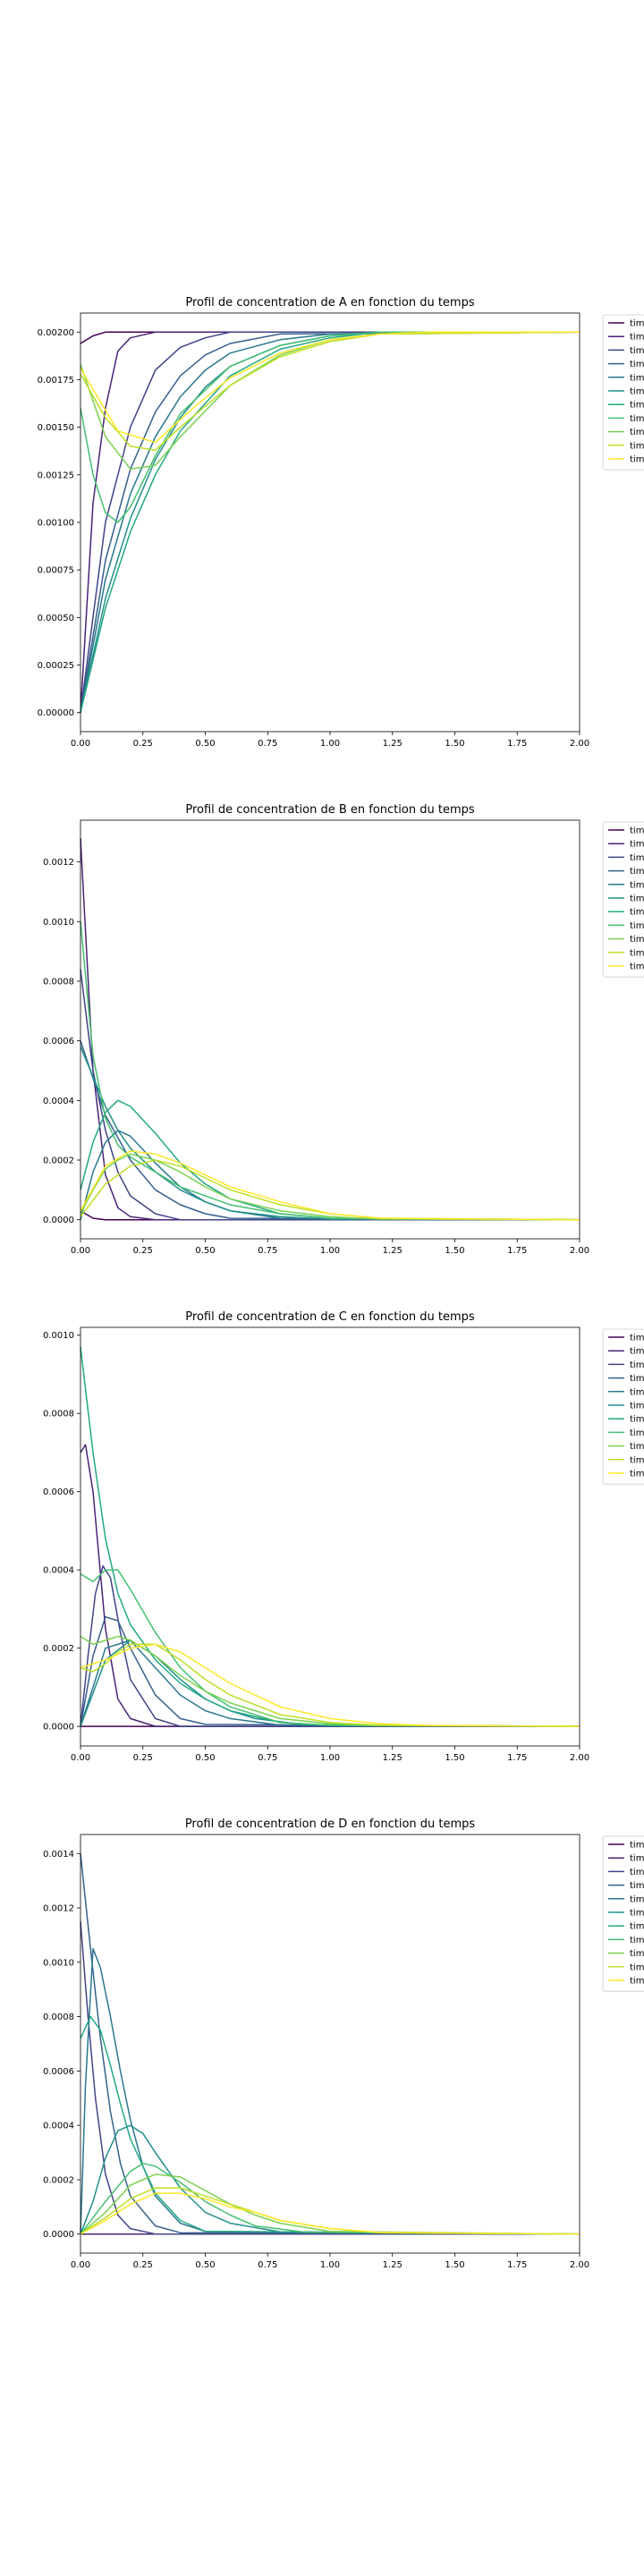 The image size is (644, 2576). Describe the element at coordinates (56, 333) in the screenshot. I see `y-tick-label: 0.00200` at that location.